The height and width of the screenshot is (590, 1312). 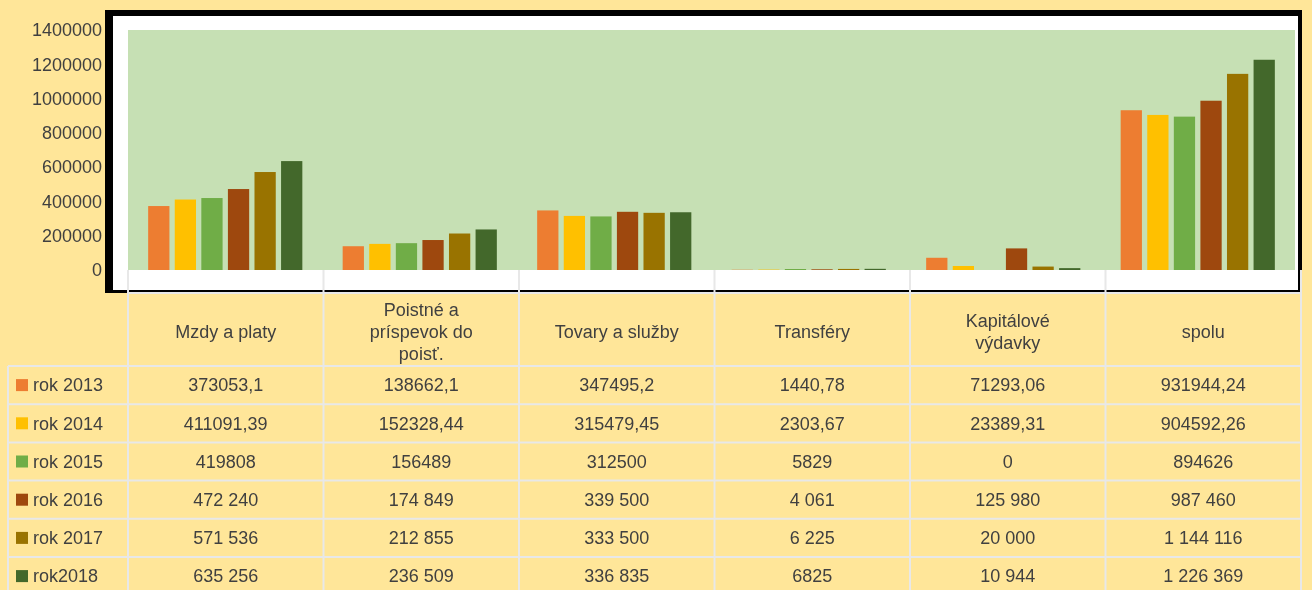 What do you see at coordinates (812, 385) in the screenshot?
I see `data-label: 1440,78` at bounding box center [812, 385].